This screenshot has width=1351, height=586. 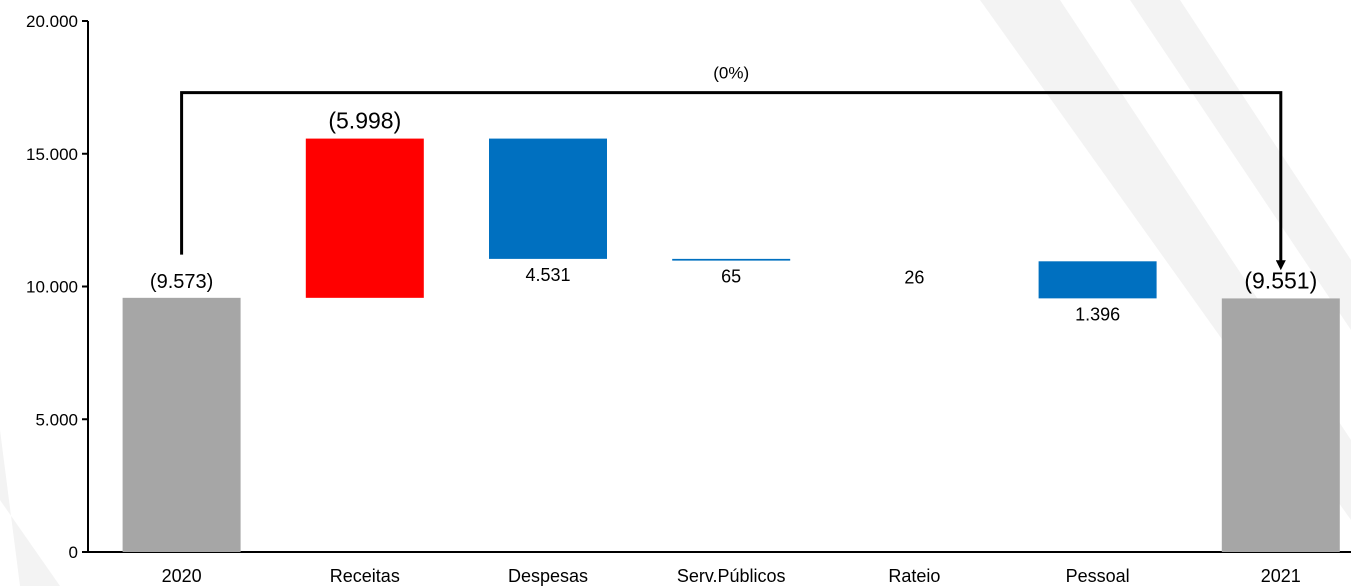 What do you see at coordinates (1098, 576) in the screenshot?
I see `x-tick-label: Pessoal` at bounding box center [1098, 576].